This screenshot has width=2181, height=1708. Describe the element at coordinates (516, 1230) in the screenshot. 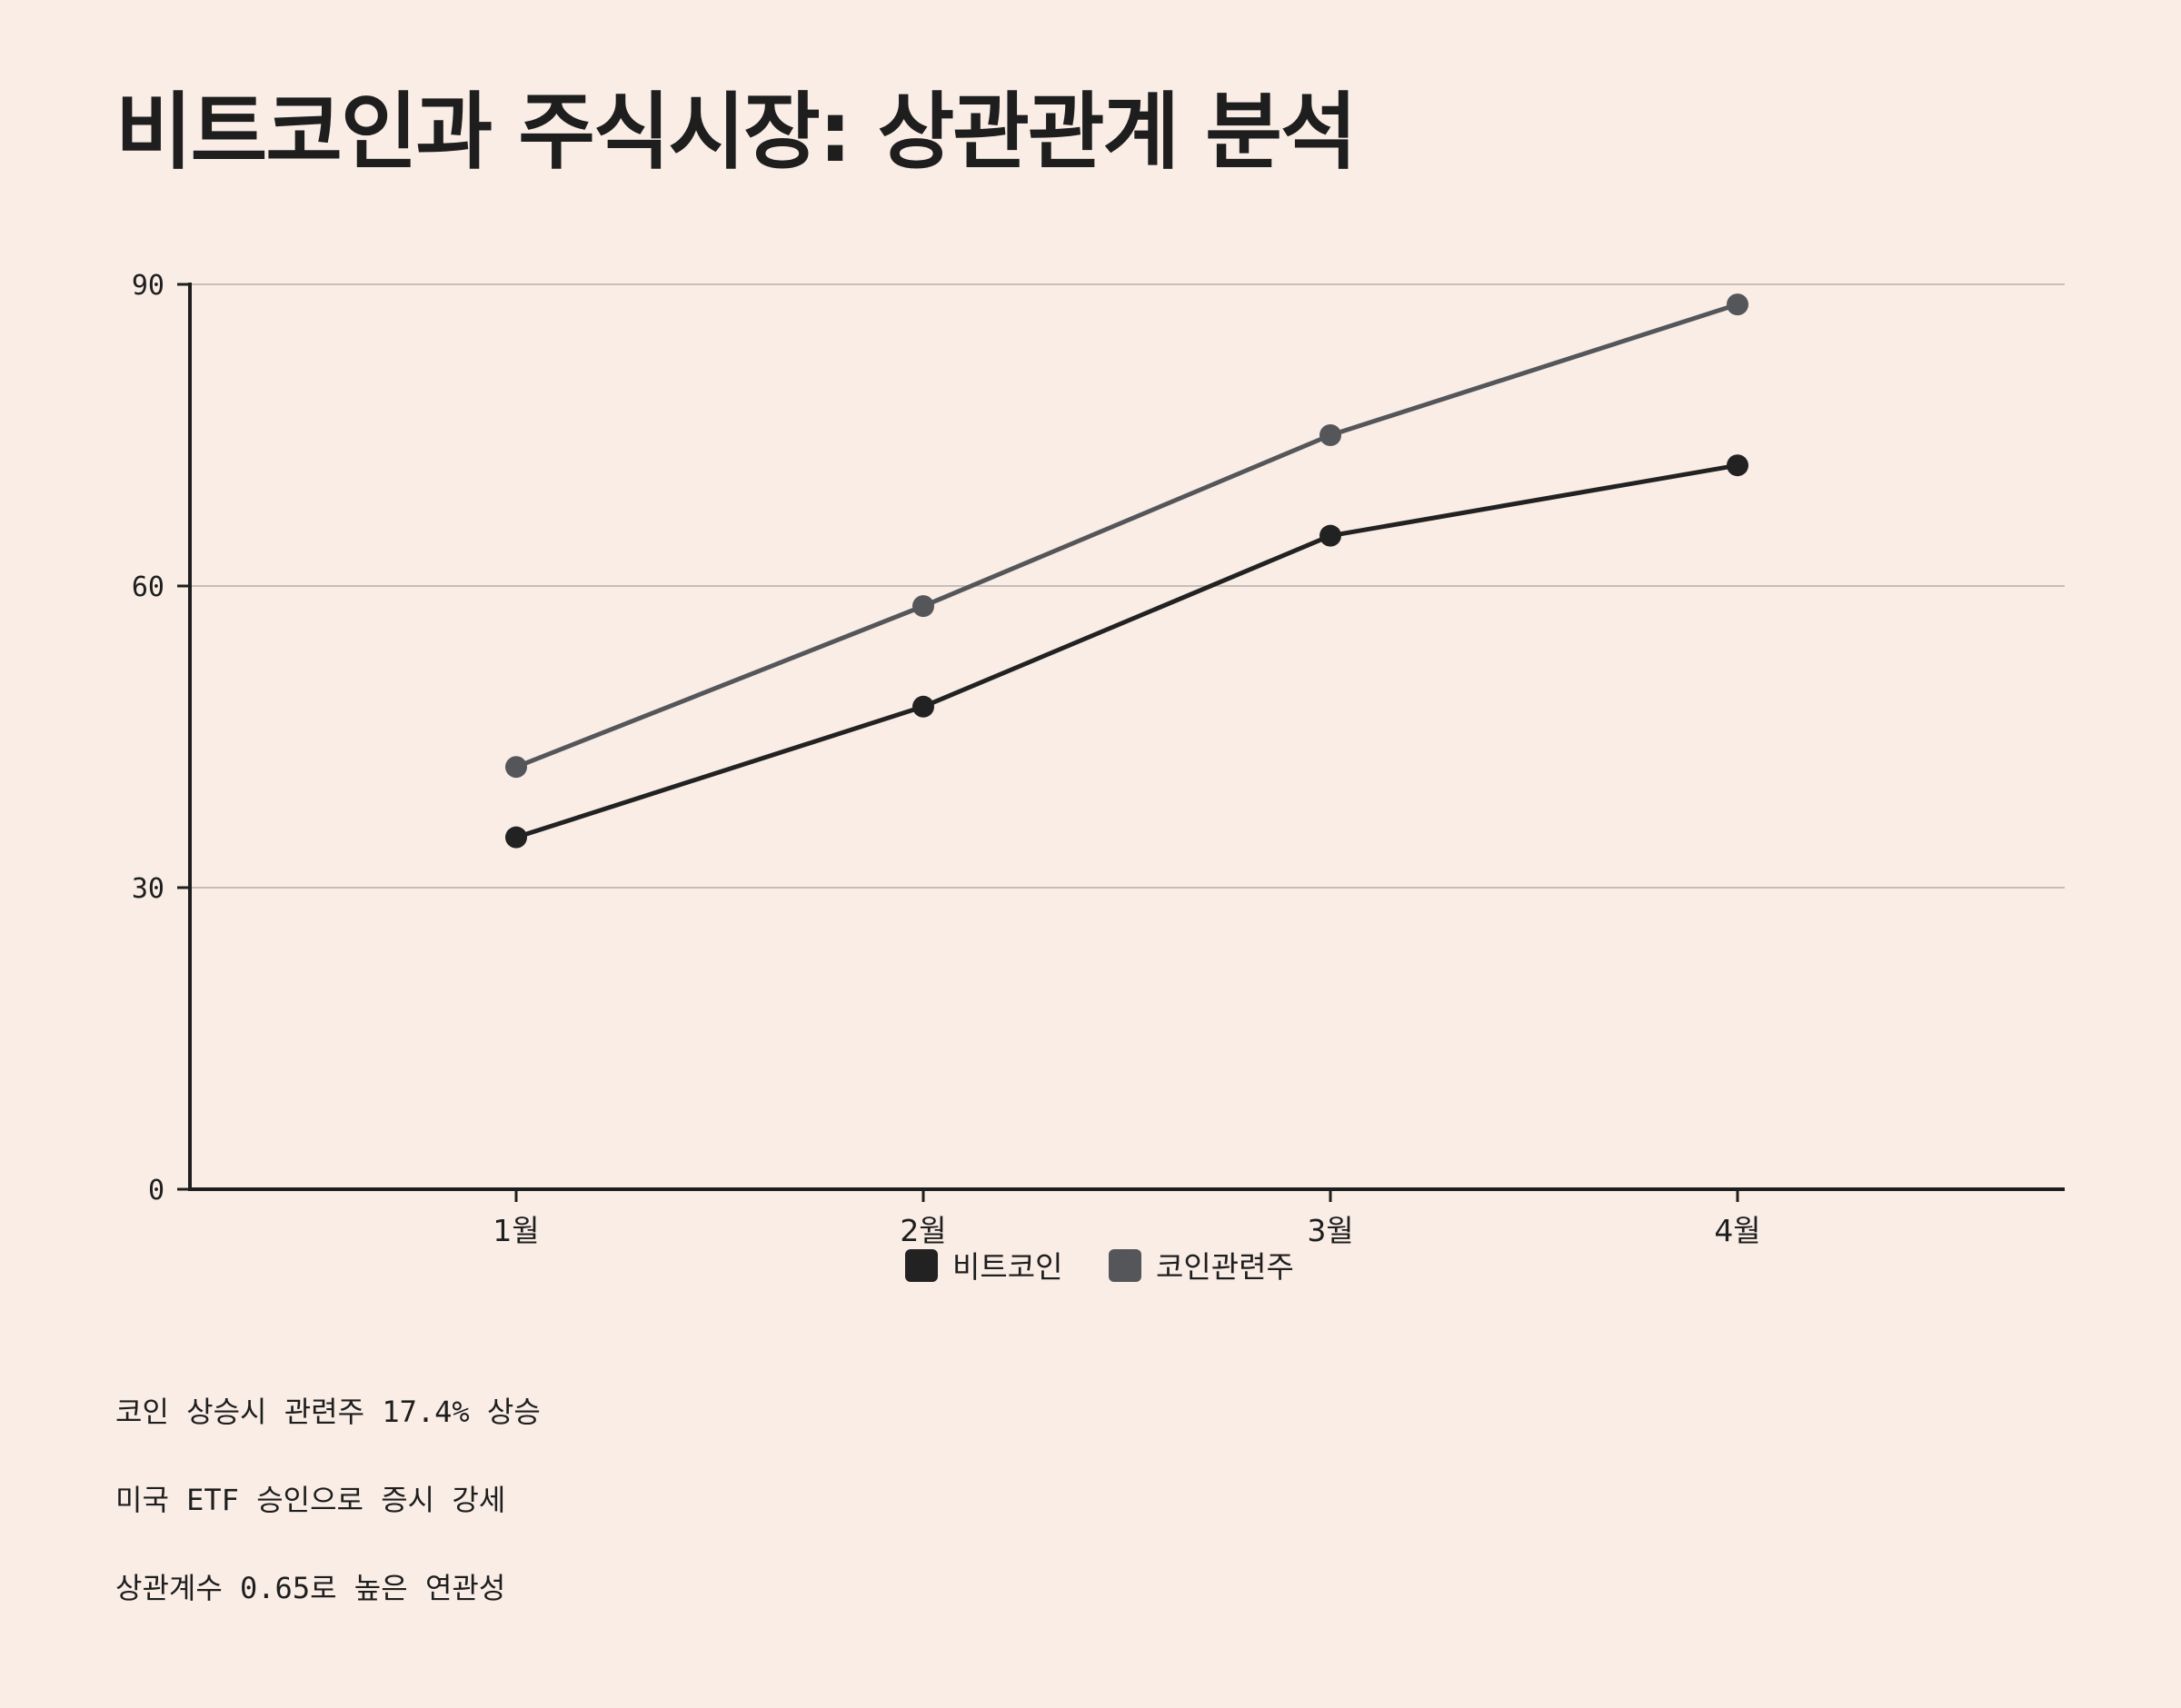

I see `x-tick-label: 1월` at that location.